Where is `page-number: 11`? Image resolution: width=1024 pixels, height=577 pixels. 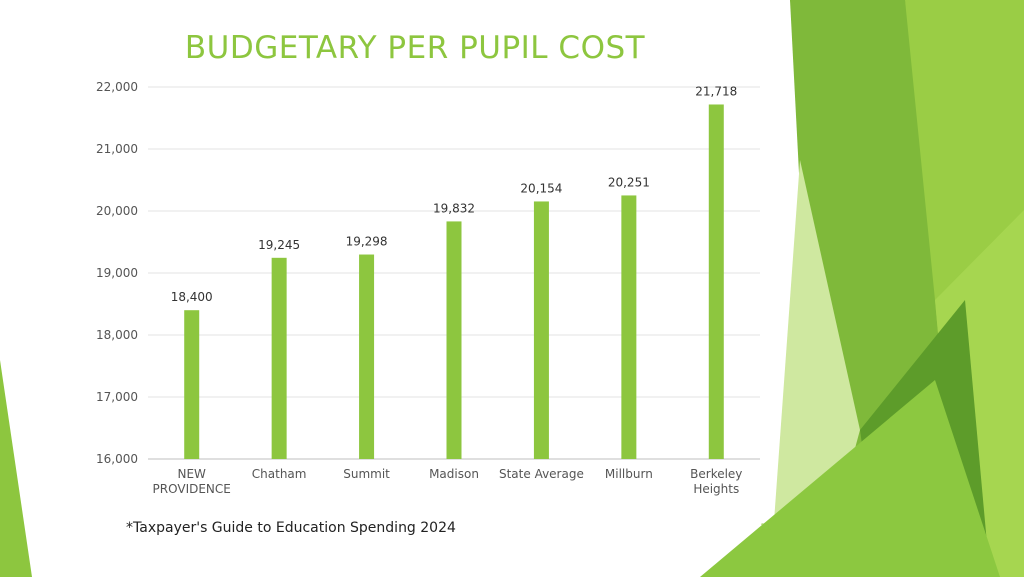 page-number: 11 is located at coordinates (766, 528).